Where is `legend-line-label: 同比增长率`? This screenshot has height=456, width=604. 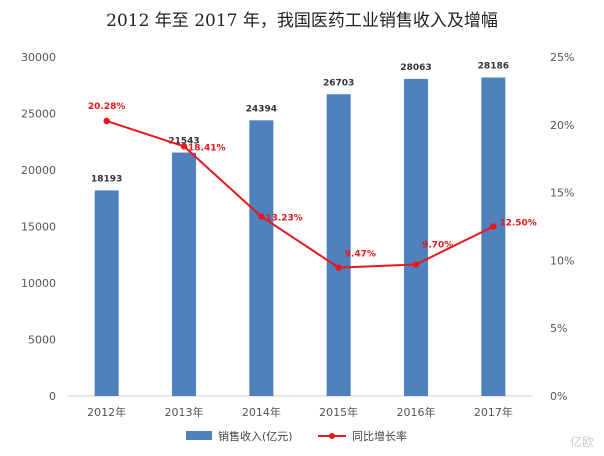
legend-line-label: 同比增长率 is located at coordinates (379, 436).